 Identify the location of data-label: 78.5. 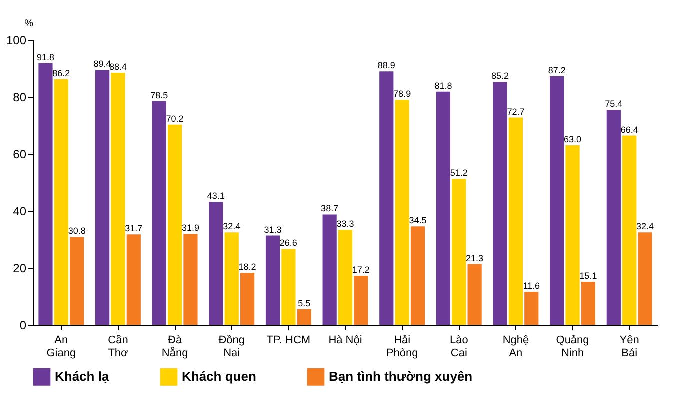
(159, 95).